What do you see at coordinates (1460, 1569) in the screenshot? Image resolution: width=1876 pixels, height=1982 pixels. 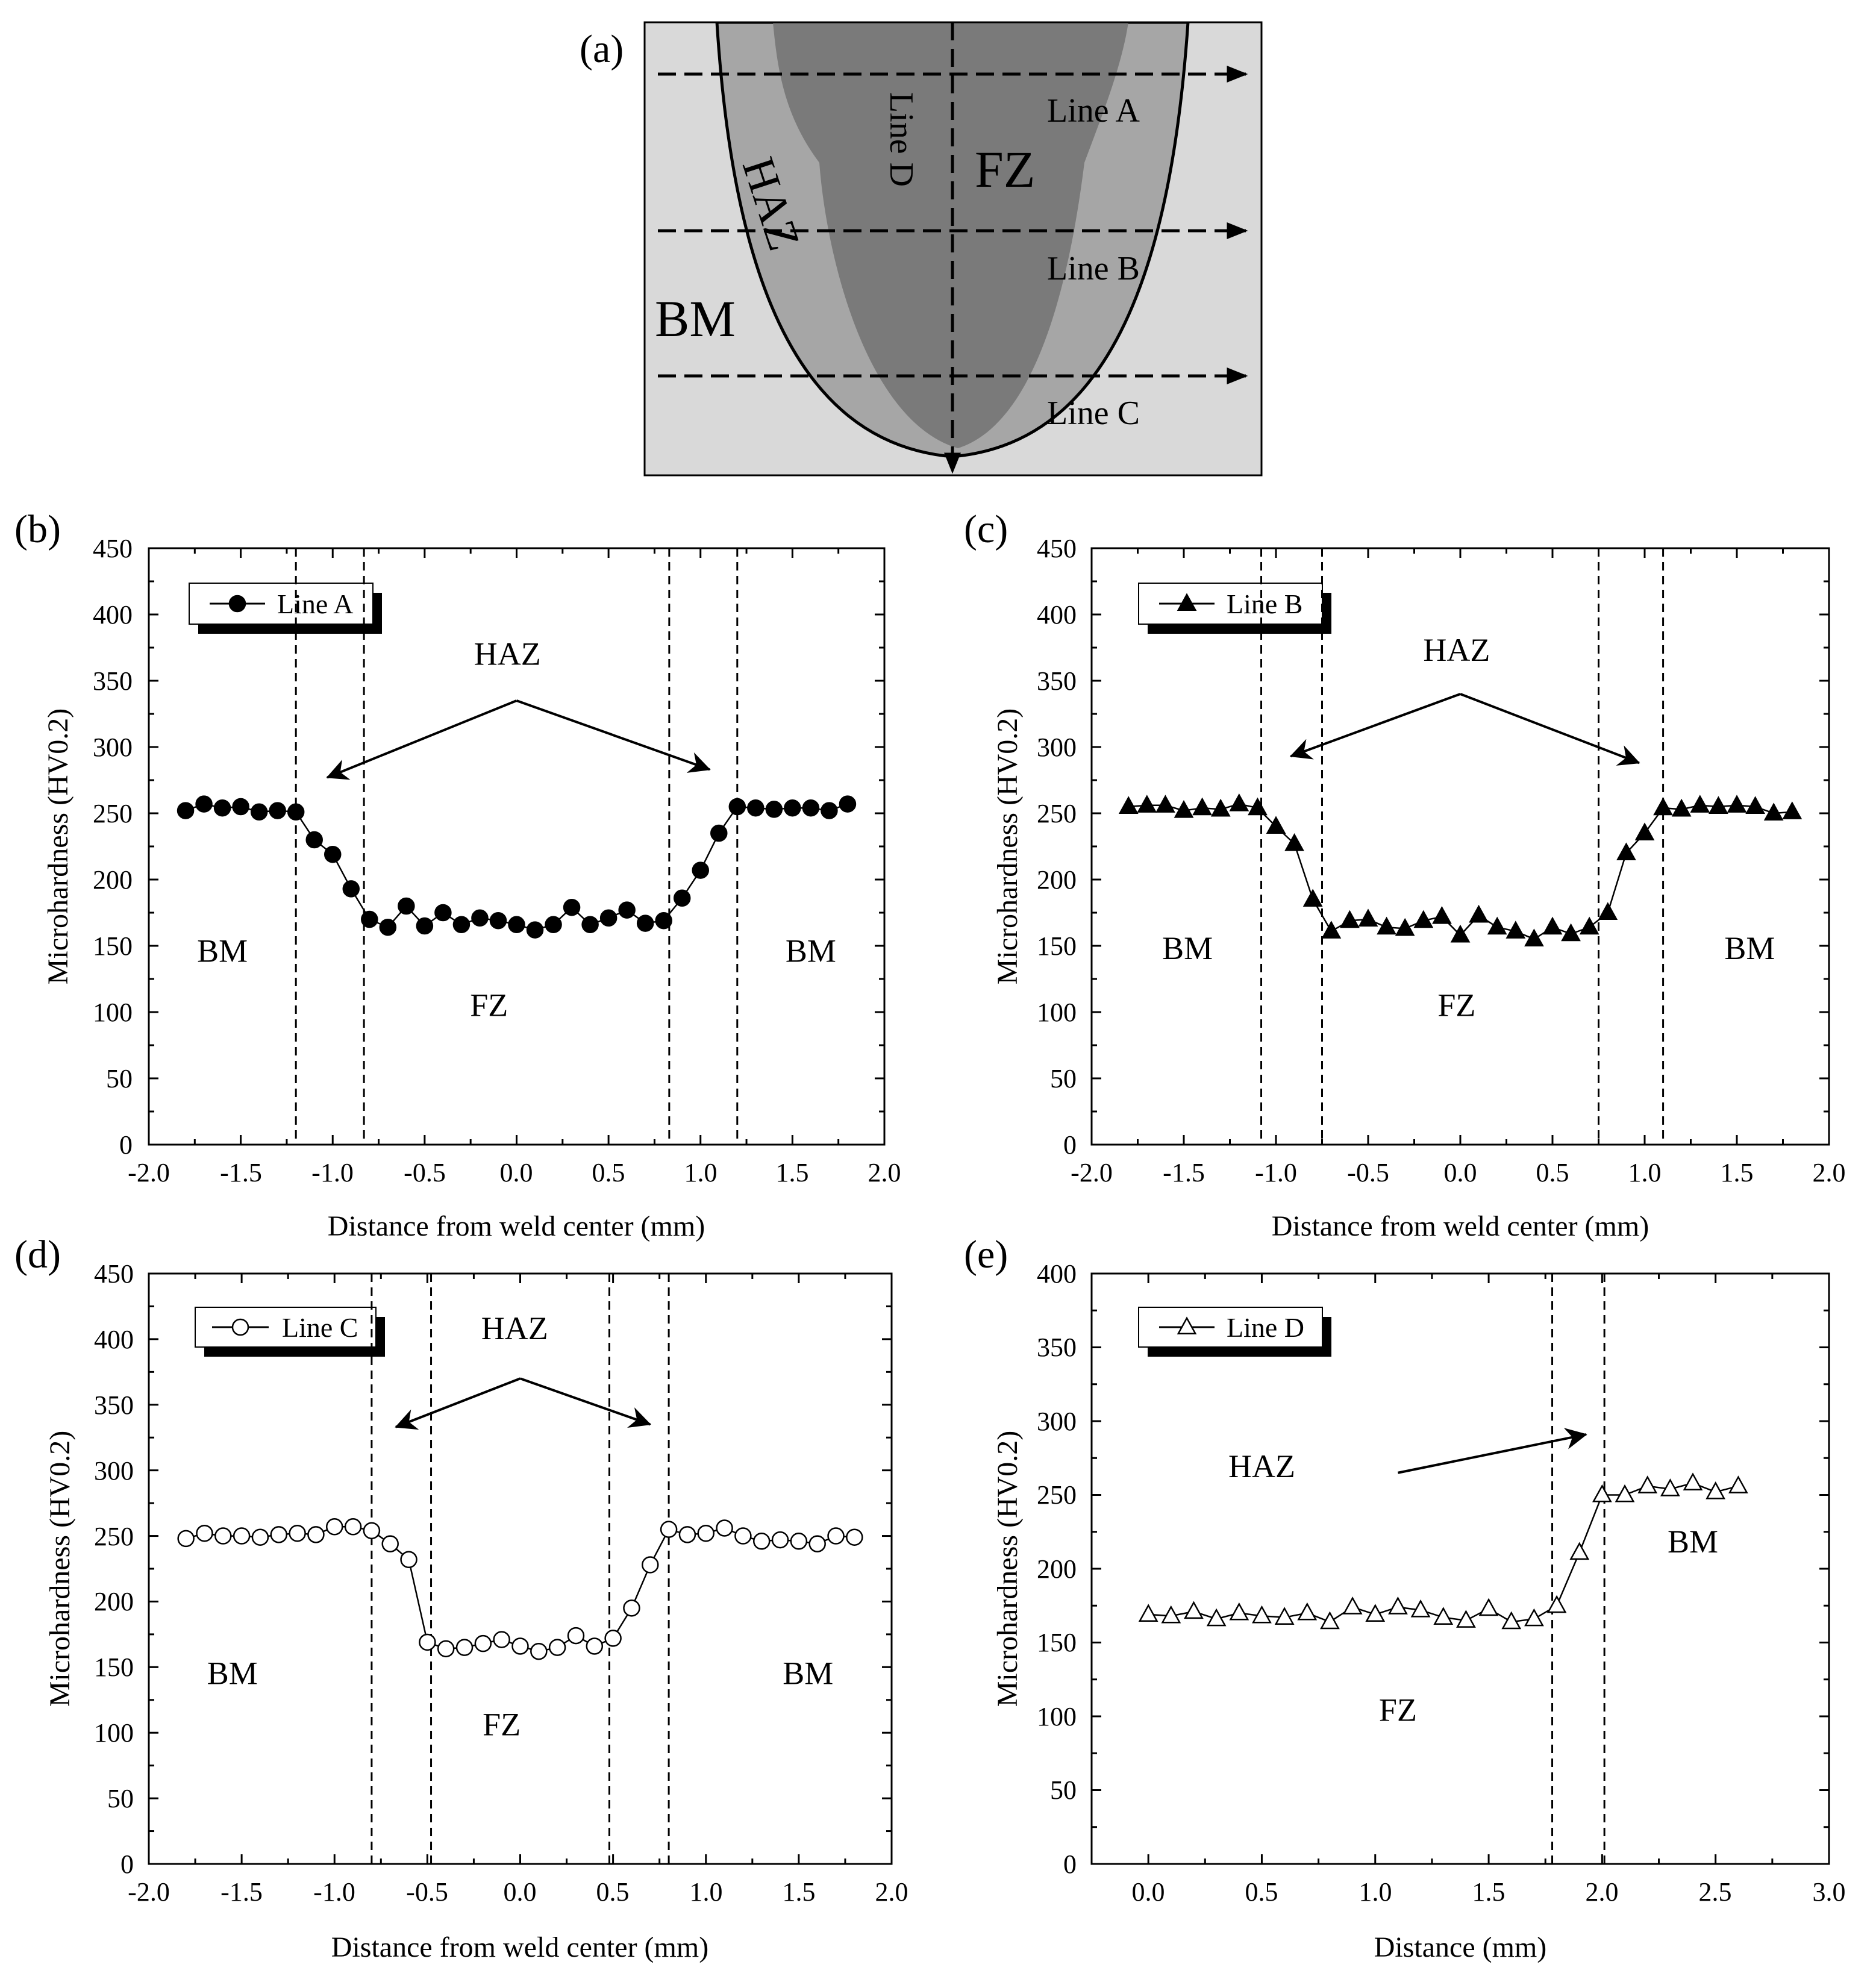 I see `chart-e-marks: HAZ BM FZ` at bounding box center [1460, 1569].